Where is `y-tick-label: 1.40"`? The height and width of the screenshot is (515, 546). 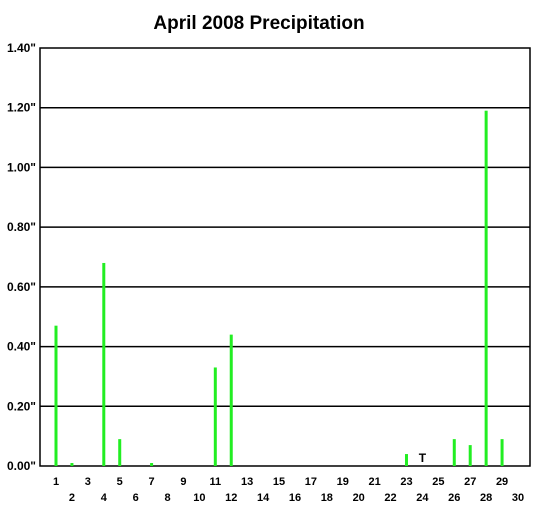 y-tick-label: 1.40" is located at coordinates (21, 48).